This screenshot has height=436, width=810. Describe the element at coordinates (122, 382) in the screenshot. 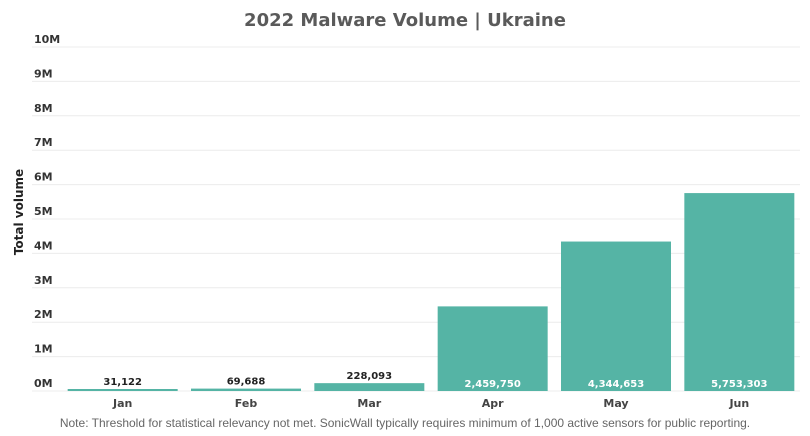

I see `data-label: 31,122` at that location.